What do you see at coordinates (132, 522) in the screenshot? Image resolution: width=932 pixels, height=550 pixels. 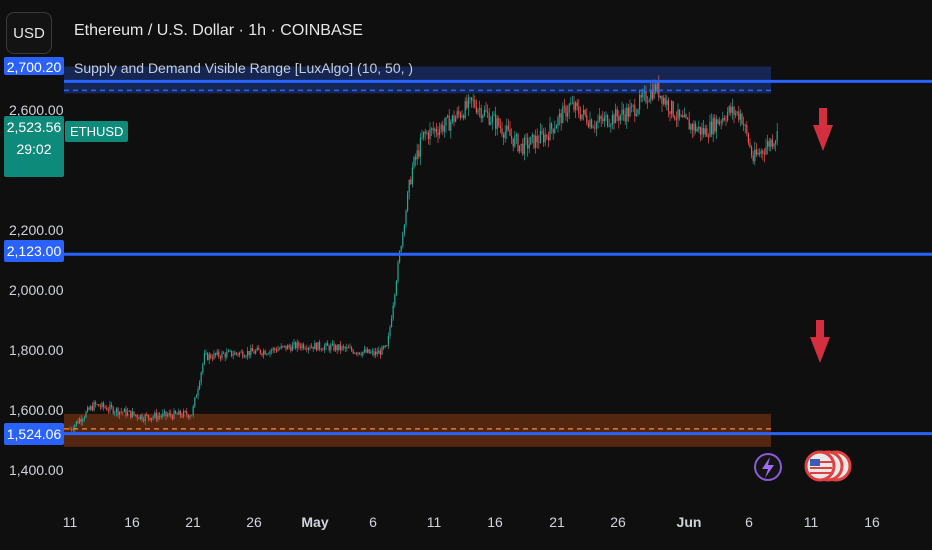 I see `x-tick-label: 16` at bounding box center [132, 522].